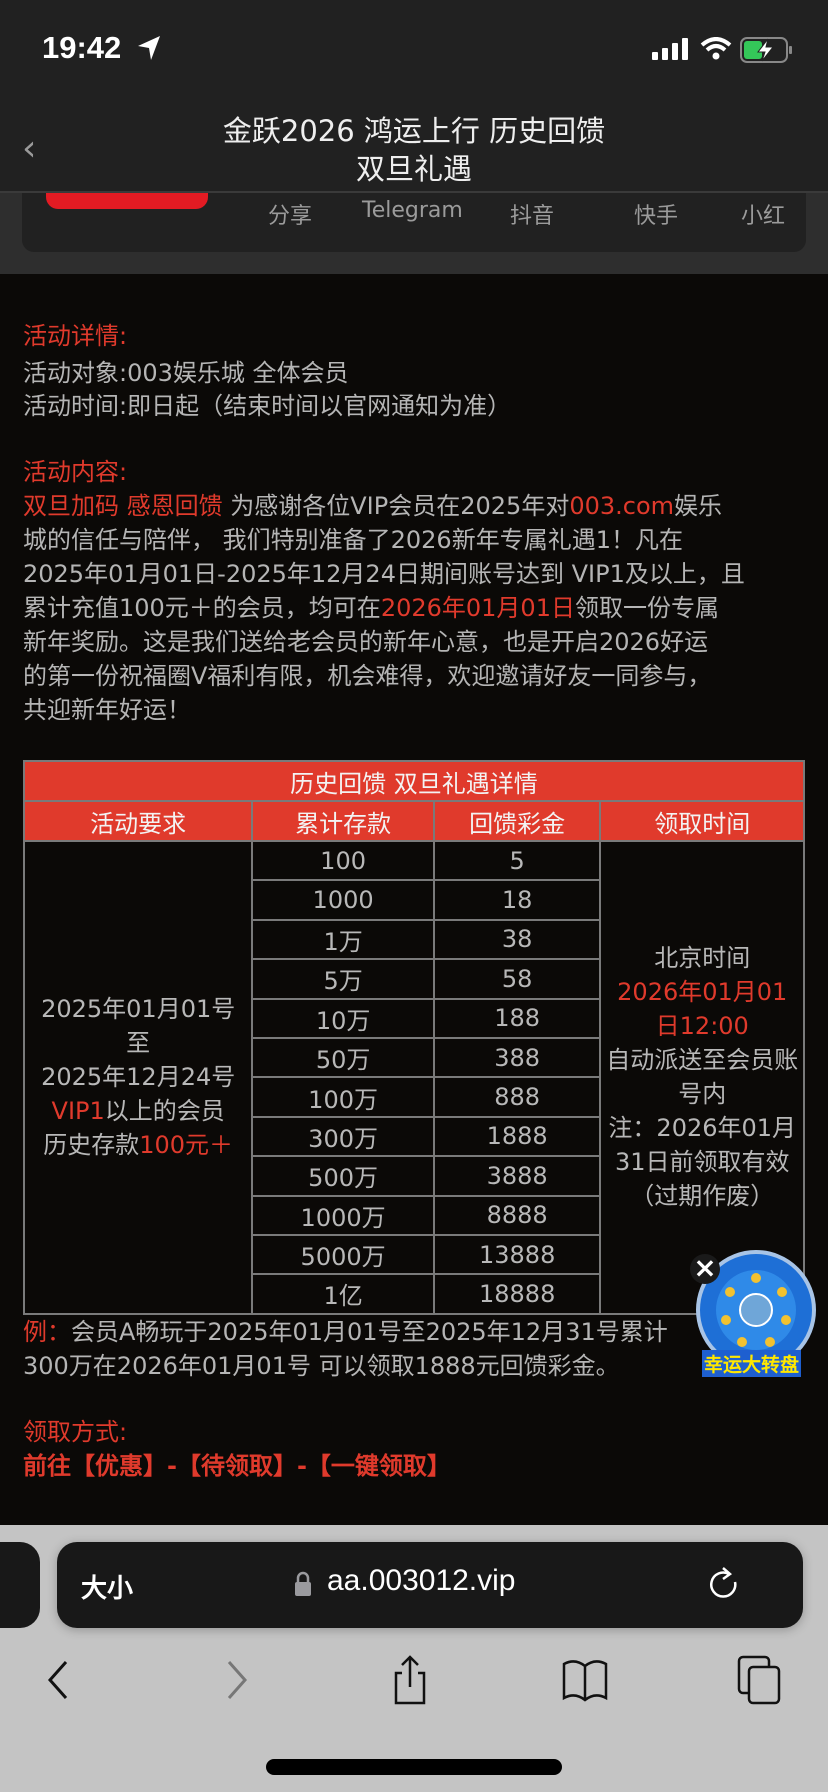 The height and width of the screenshot is (1792, 828). Describe the element at coordinates (414, 781) in the screenshot. I see `table-title: 历史回馈 双旦礼遇详情` at that location.